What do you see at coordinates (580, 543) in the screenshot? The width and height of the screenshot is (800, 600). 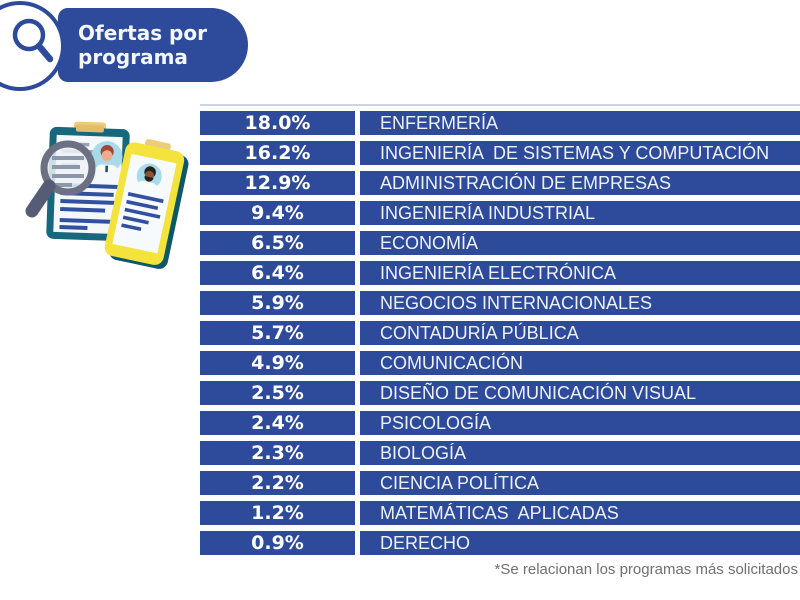 I see `row-program: DERECHO` at bounding box center [580, 543].